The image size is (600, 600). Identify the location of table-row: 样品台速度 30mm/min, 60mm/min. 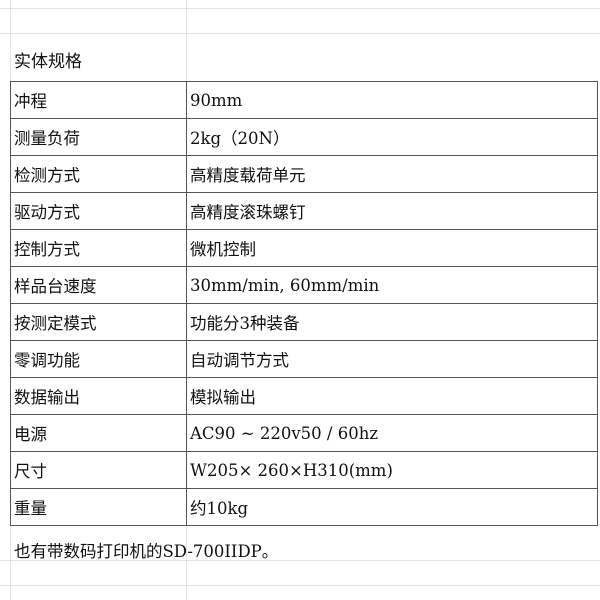
(304, 285).